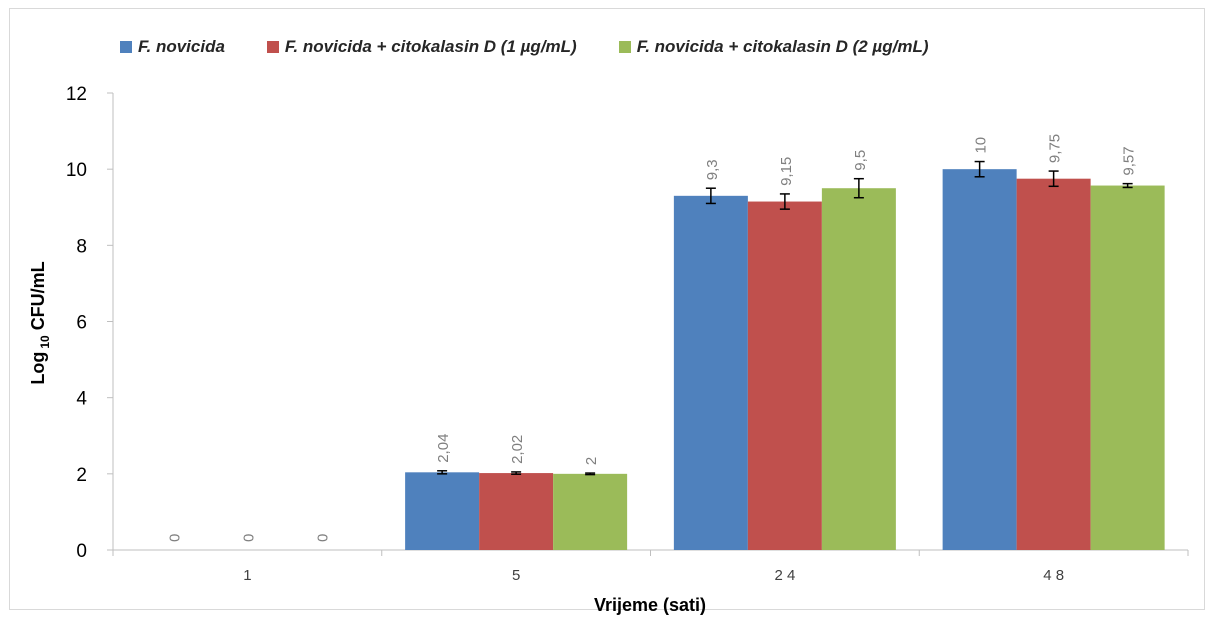 The width and height of the screenshot is (1214, 619). I want to click on legend-item-series-3: F. novicida + citokalasin D (2 µg/mL), so click(773, 47).